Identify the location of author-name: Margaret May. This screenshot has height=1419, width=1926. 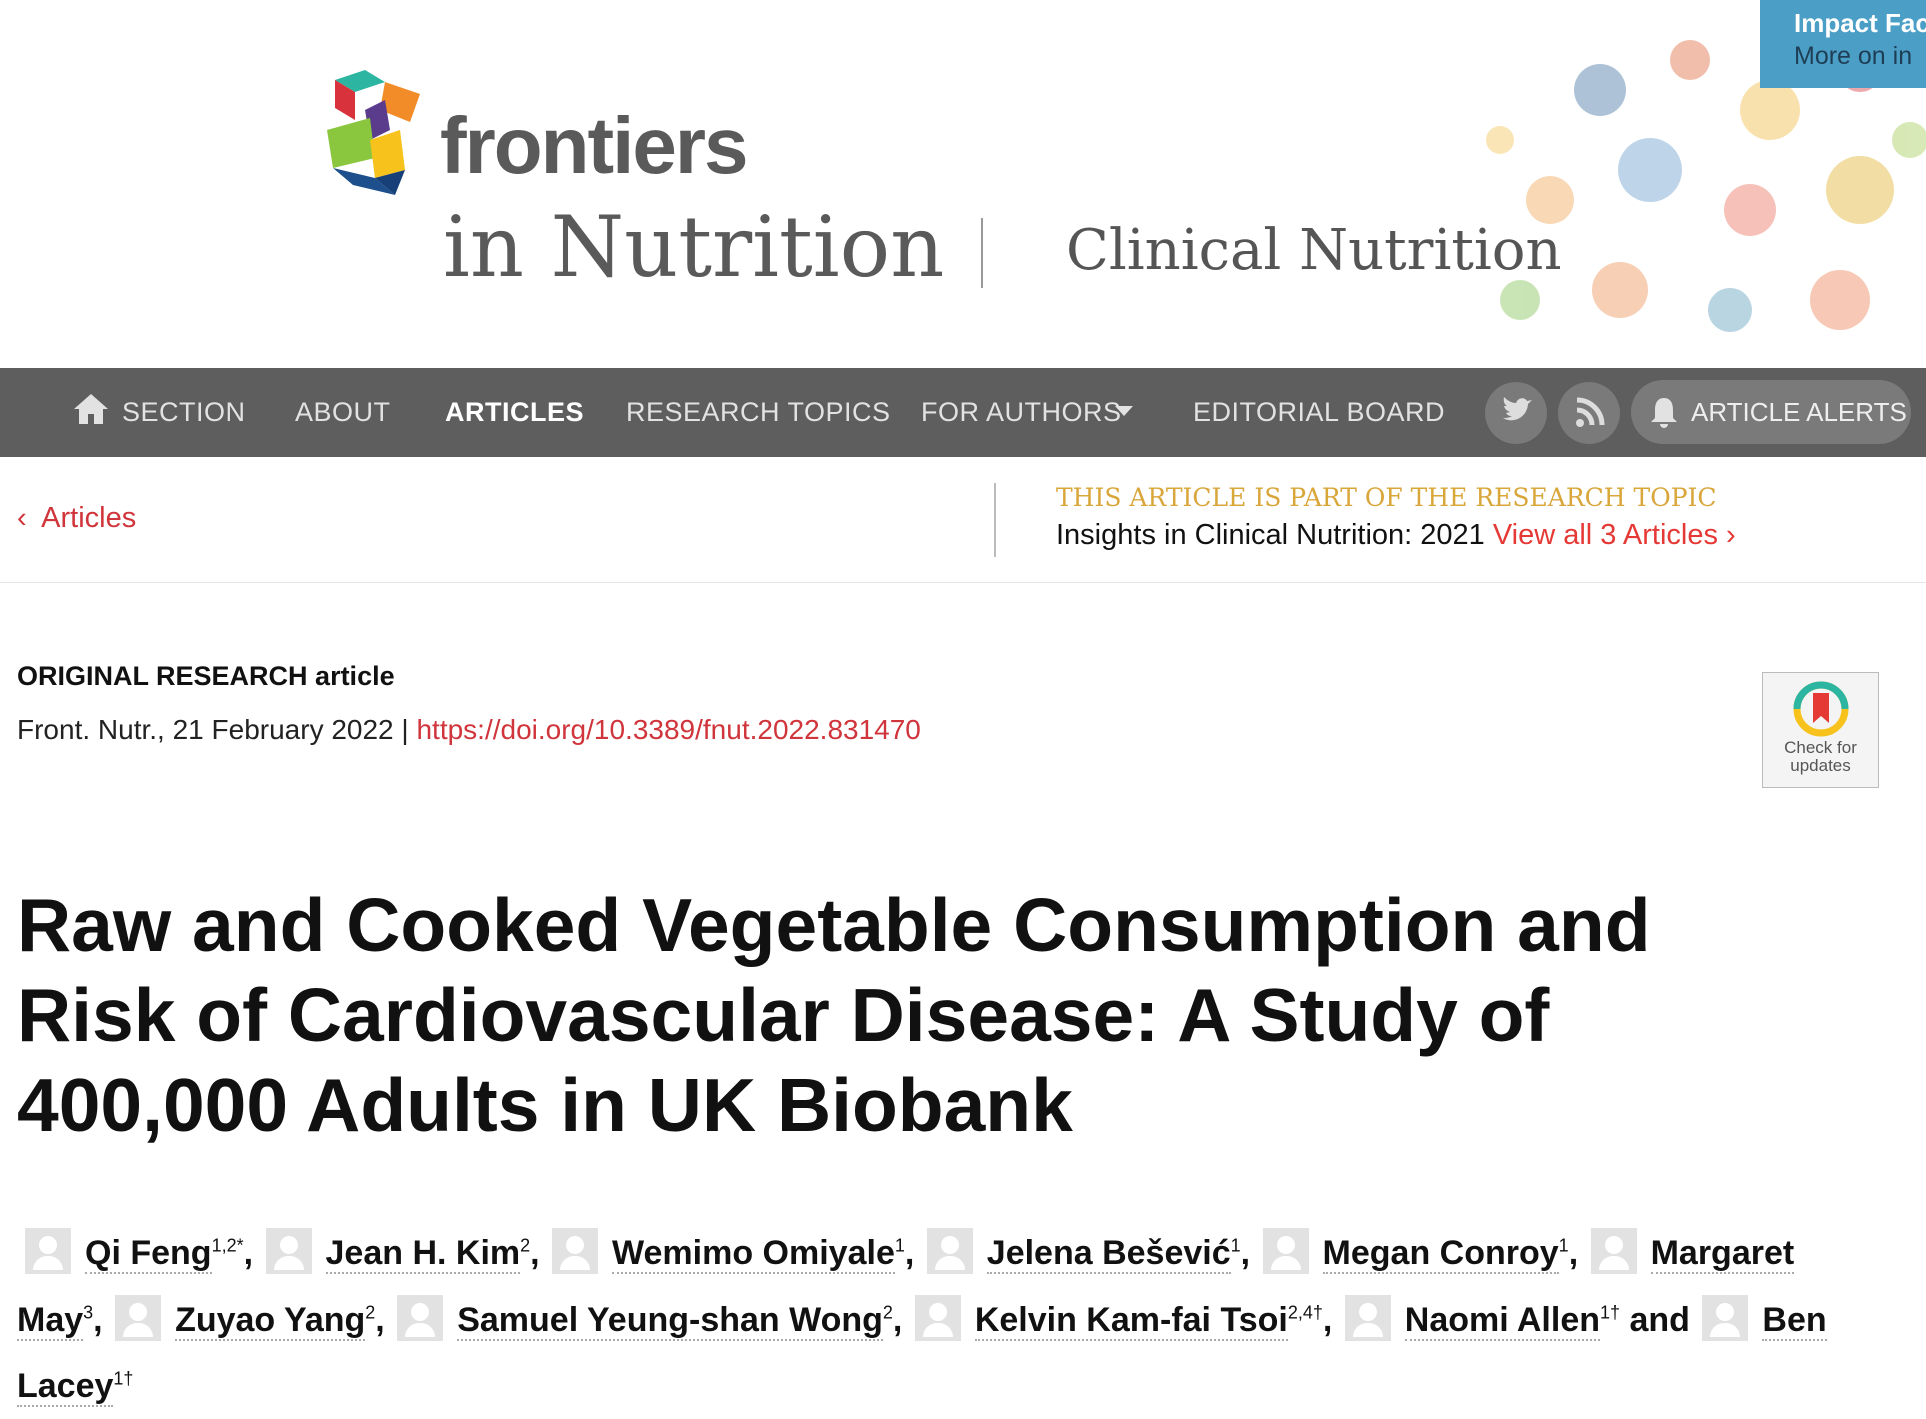
(906, 1287).